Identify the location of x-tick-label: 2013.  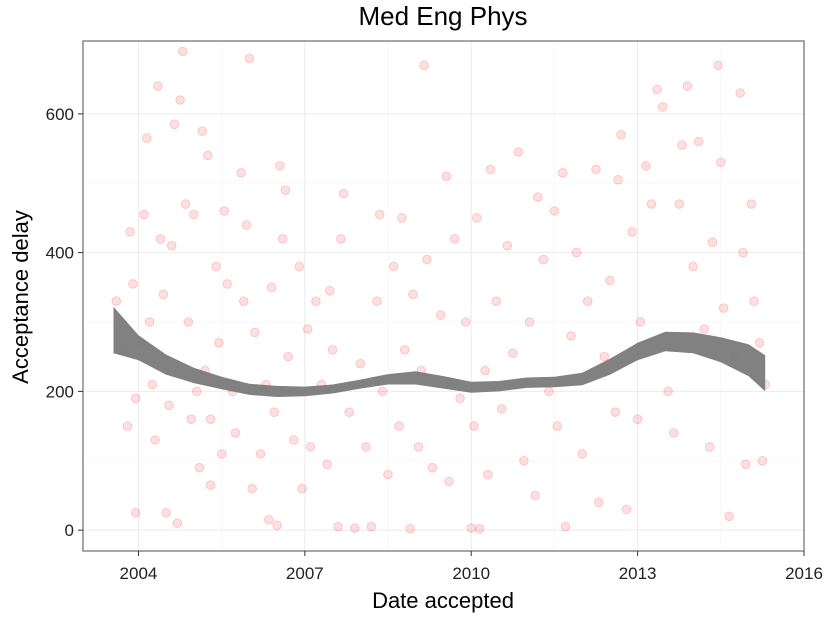
(638, 573).